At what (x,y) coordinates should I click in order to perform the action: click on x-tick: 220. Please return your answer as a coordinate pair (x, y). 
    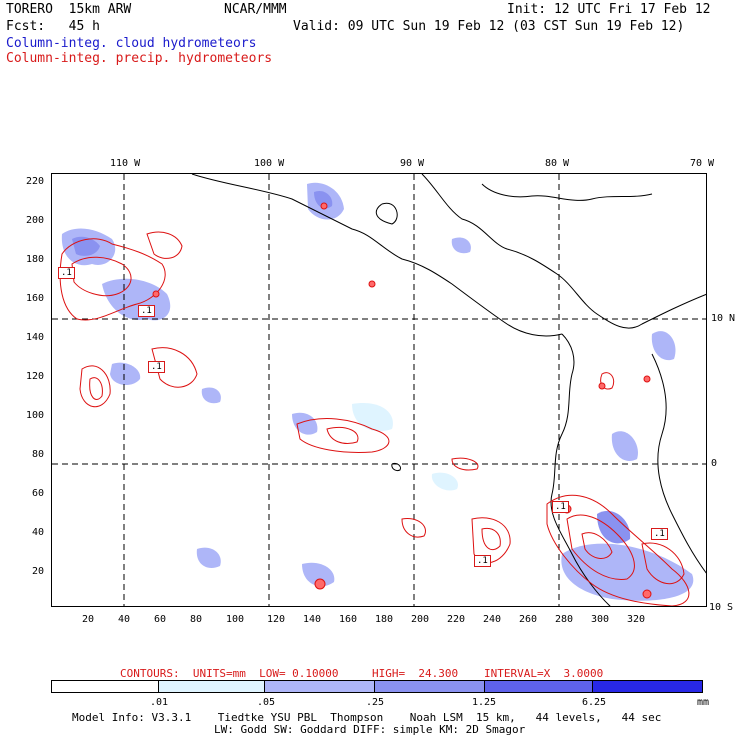
    Looking at the image, I should click on (456, 619).